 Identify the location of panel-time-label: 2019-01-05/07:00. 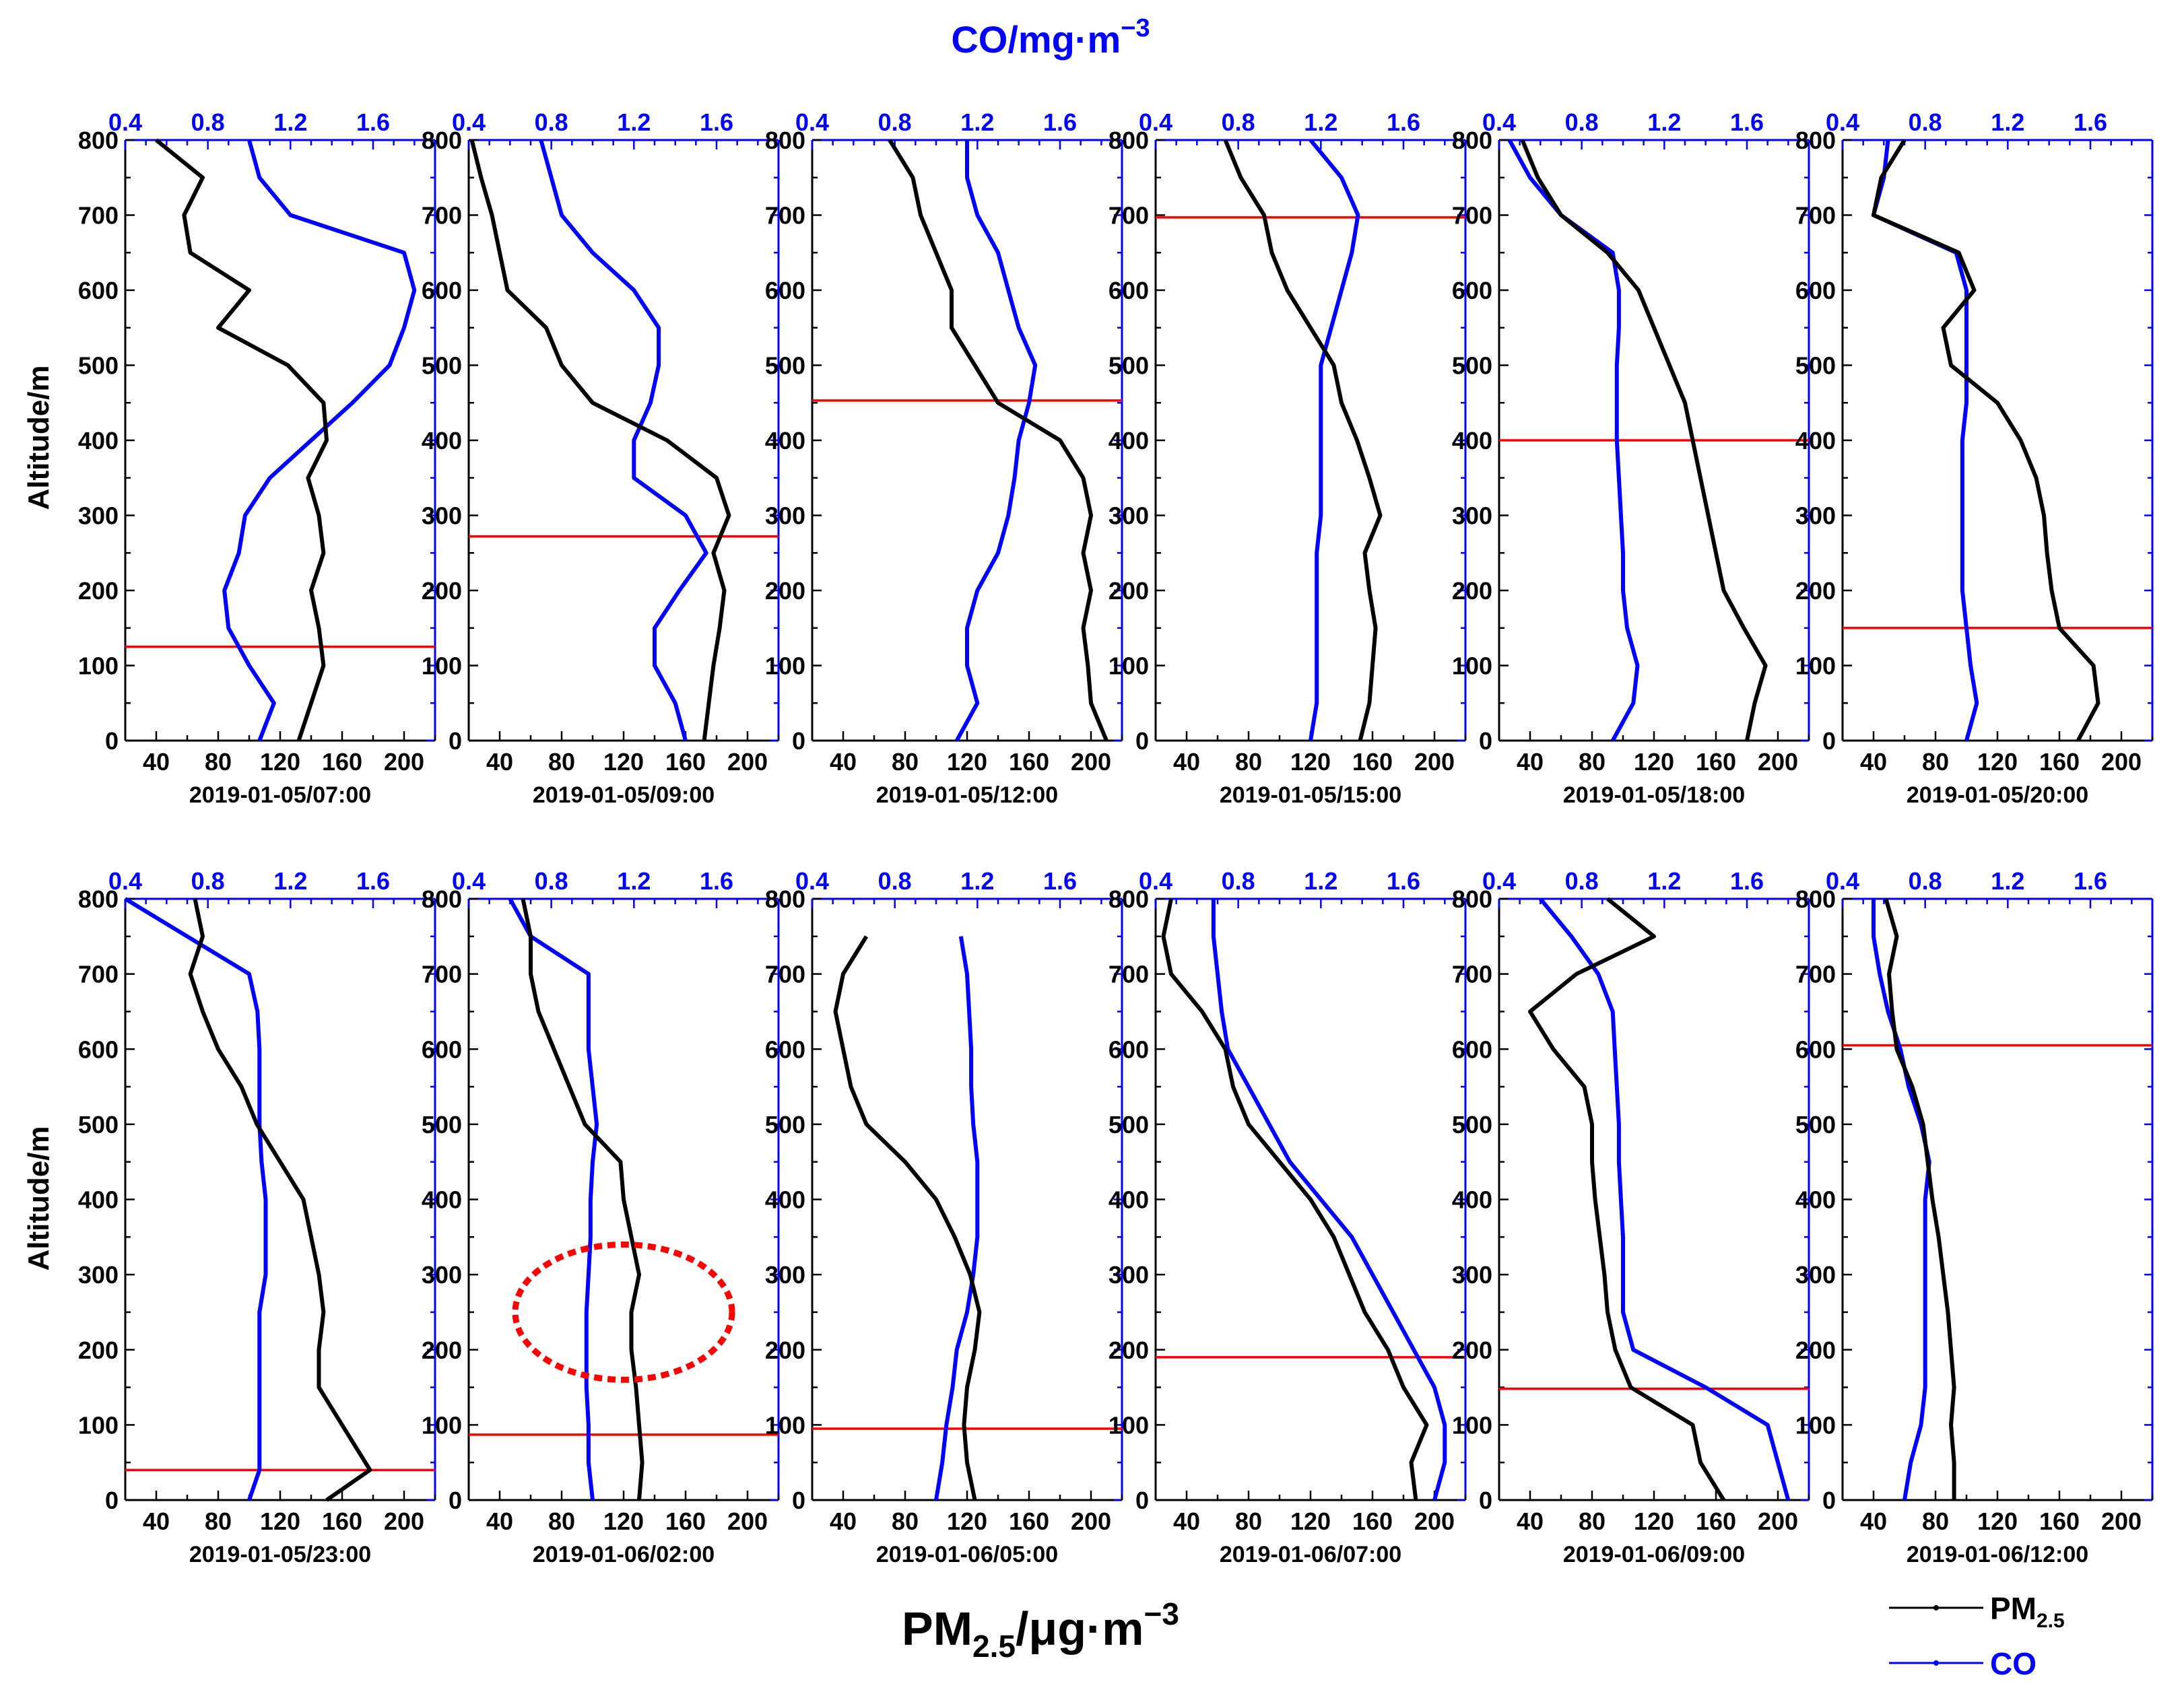
(280, 795).